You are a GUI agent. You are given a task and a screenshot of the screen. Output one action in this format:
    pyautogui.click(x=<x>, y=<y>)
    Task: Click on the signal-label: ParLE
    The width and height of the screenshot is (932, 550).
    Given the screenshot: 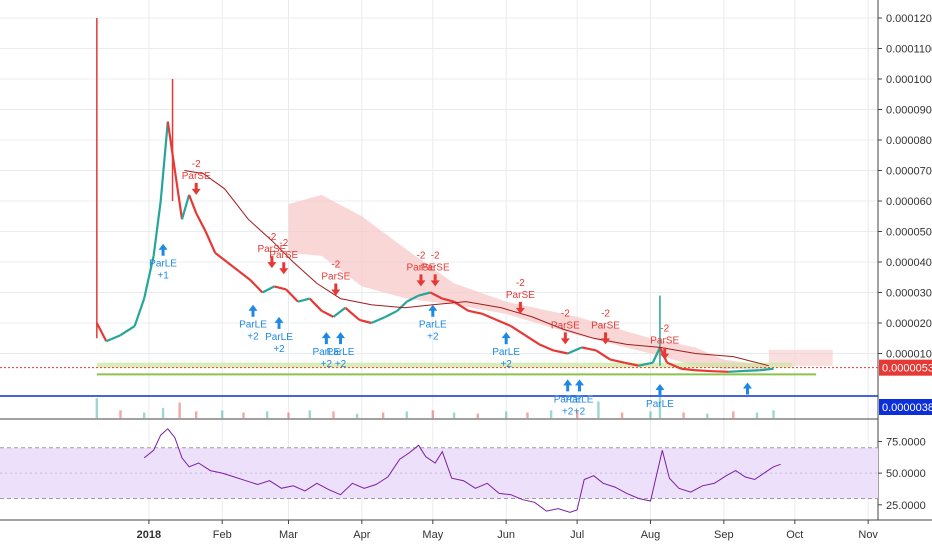 What is the action you would take?
    pyautogui.click(x=506, y=352)
    